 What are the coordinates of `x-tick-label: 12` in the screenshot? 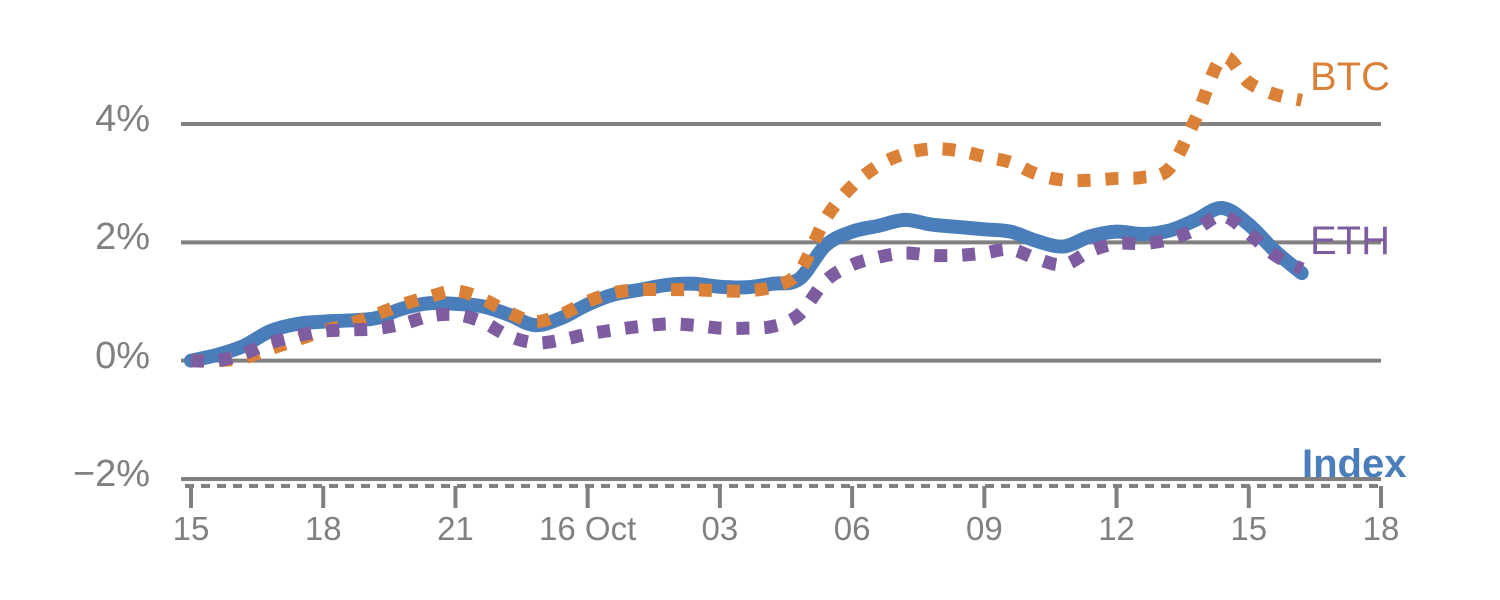 It's located at (1116, 528).